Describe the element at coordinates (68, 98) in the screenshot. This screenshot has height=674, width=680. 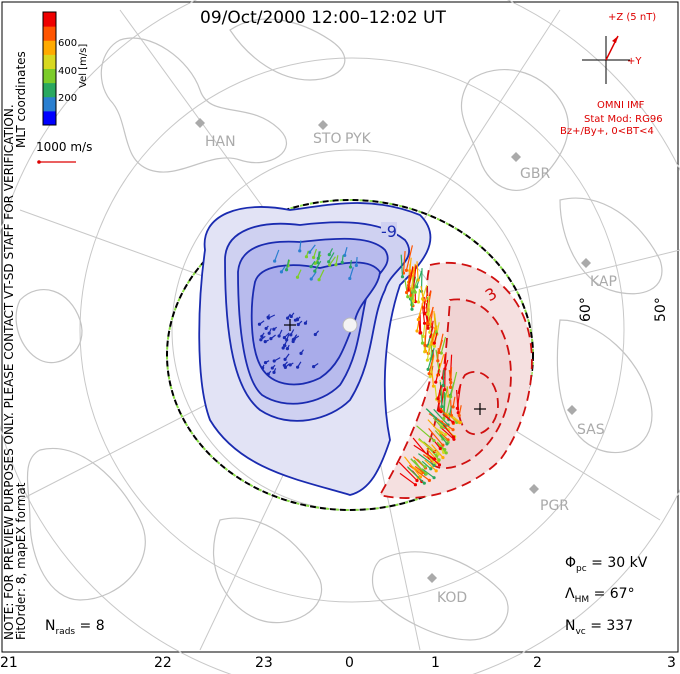
I see `colorbar-tick-200: 200` at that location.